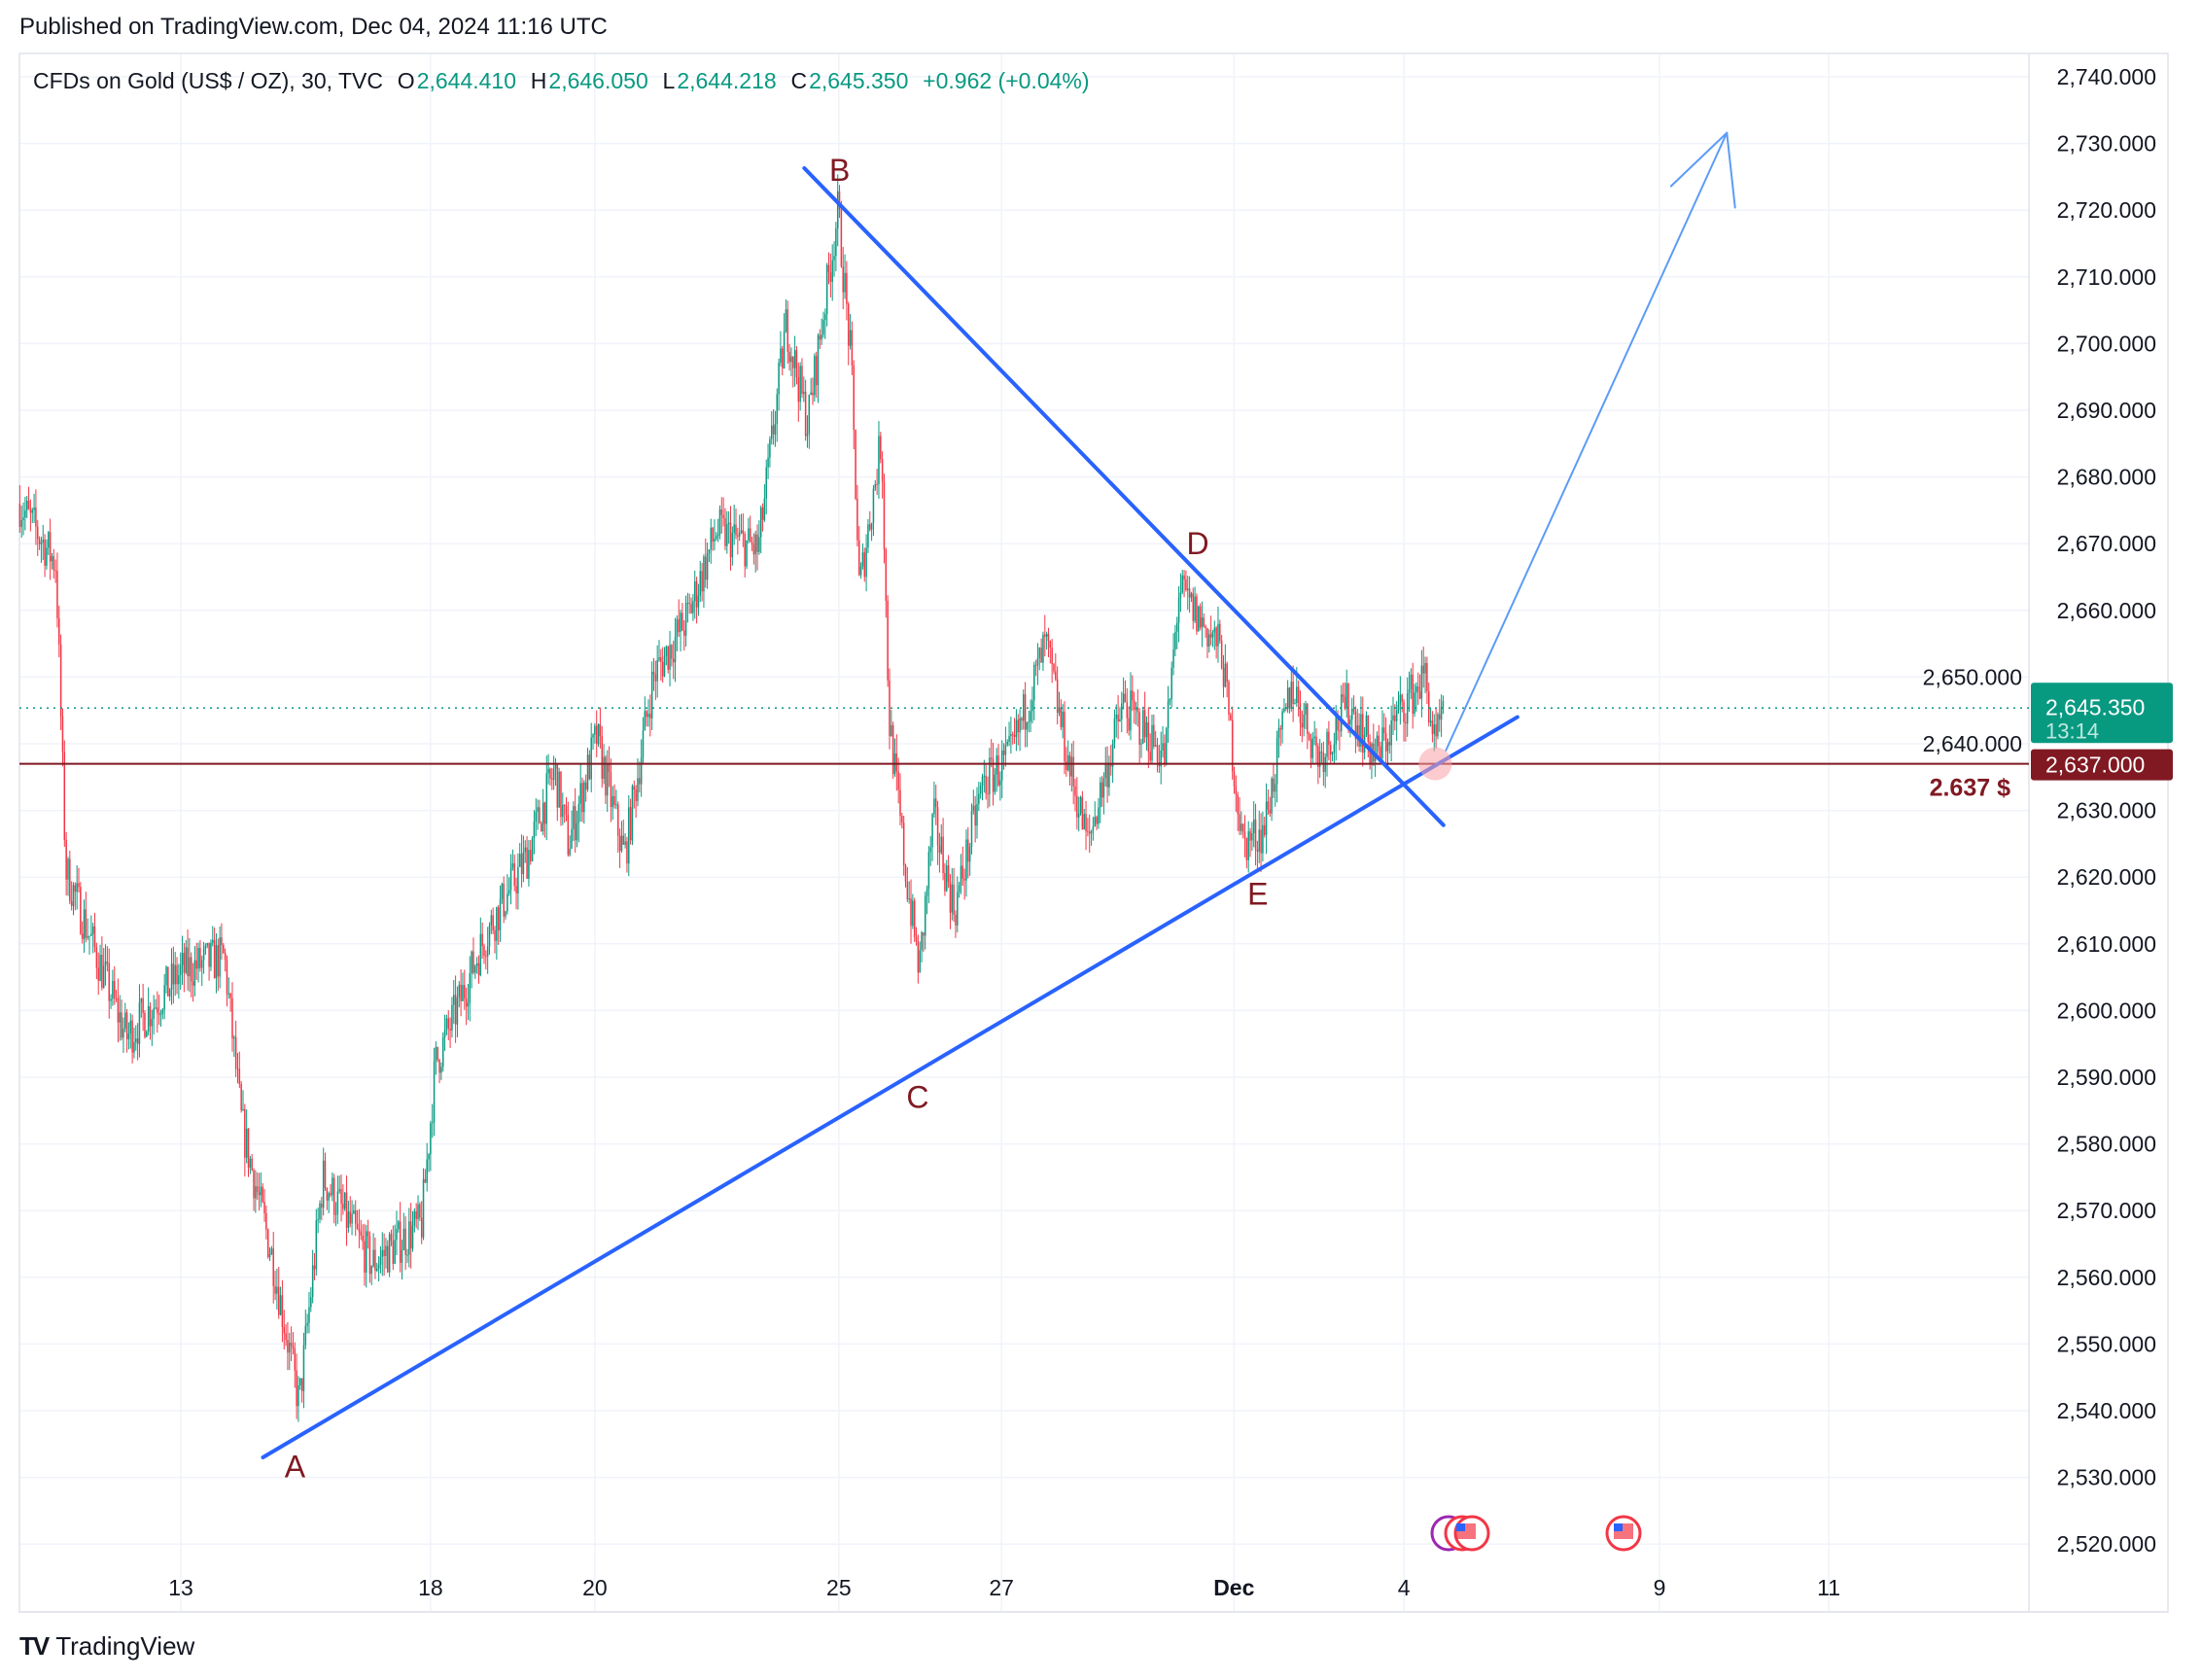 This screenshot has height=1680, width=2201. I want to click on time-axis: 13 18 20 25 27 Dec 4 9 11, so click(1004, 1587).